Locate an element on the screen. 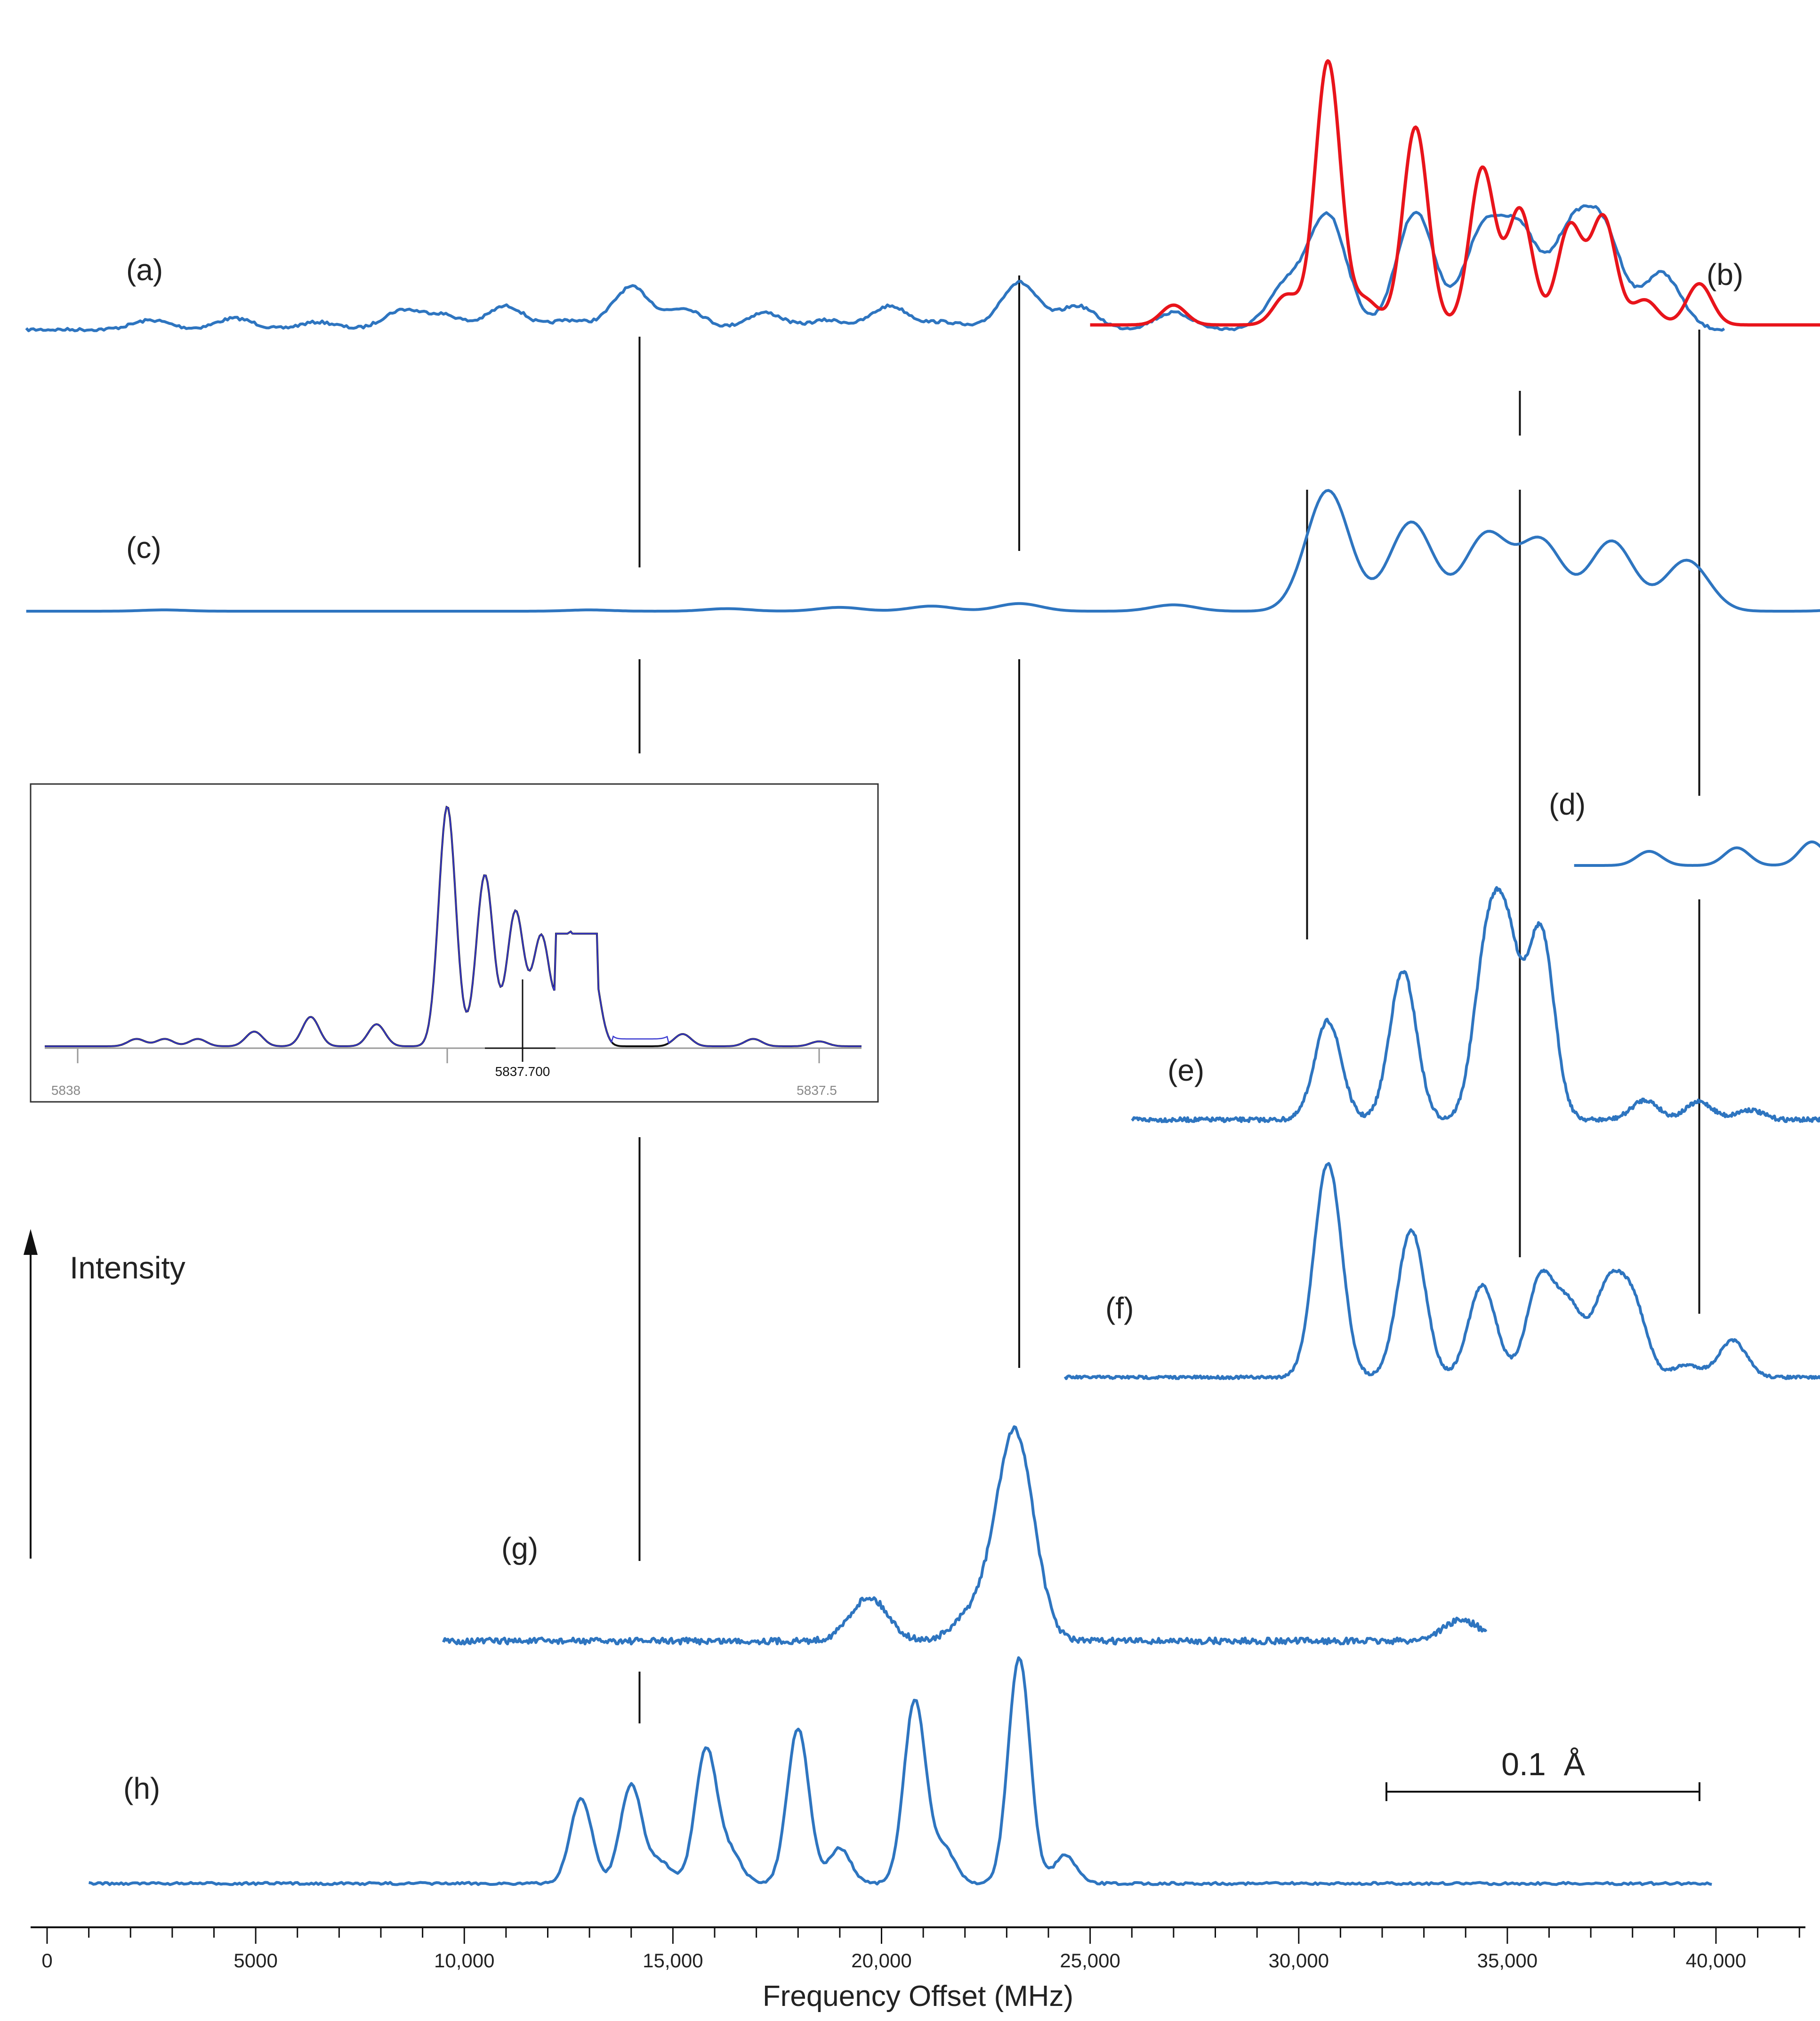 This screenshot has height=2021, width=1820. trace-f is located at coordinates (1441, 1271).